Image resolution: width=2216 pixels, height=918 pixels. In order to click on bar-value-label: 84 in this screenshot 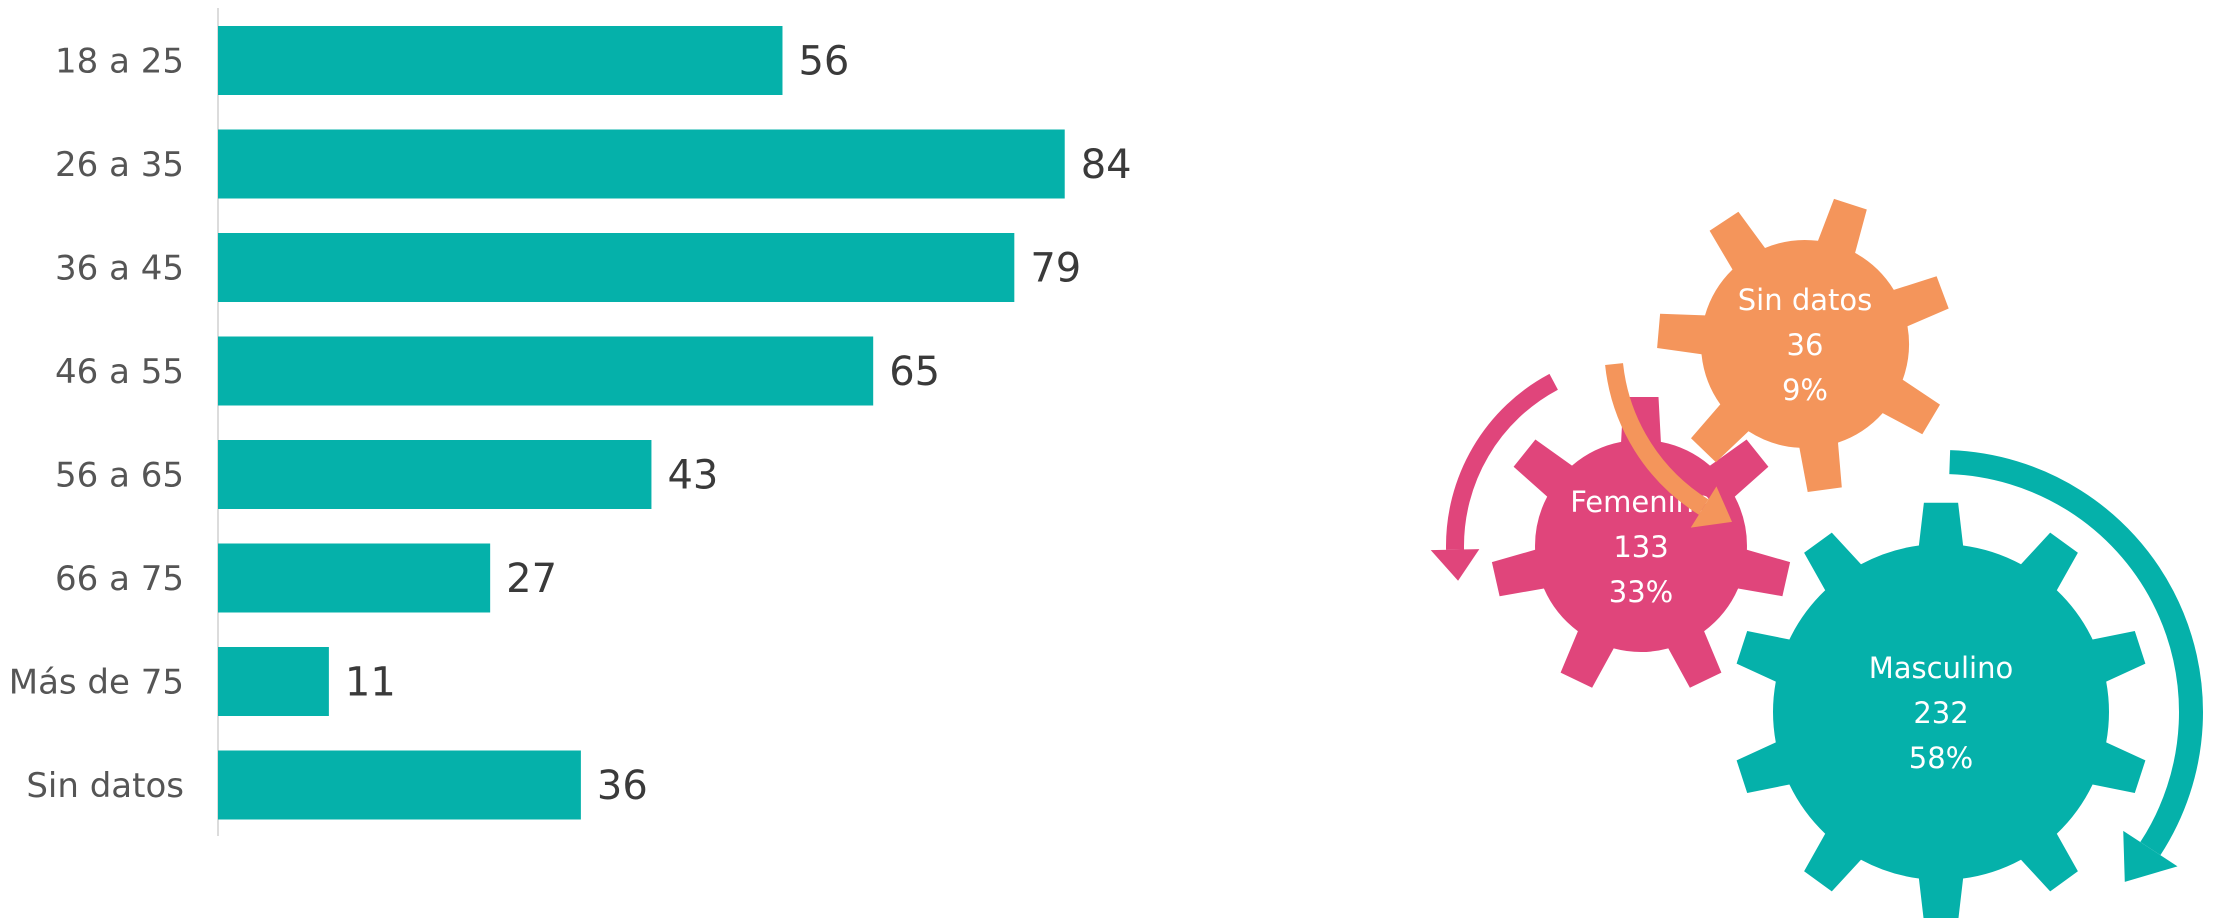, I will do `click(1106, 165)`.